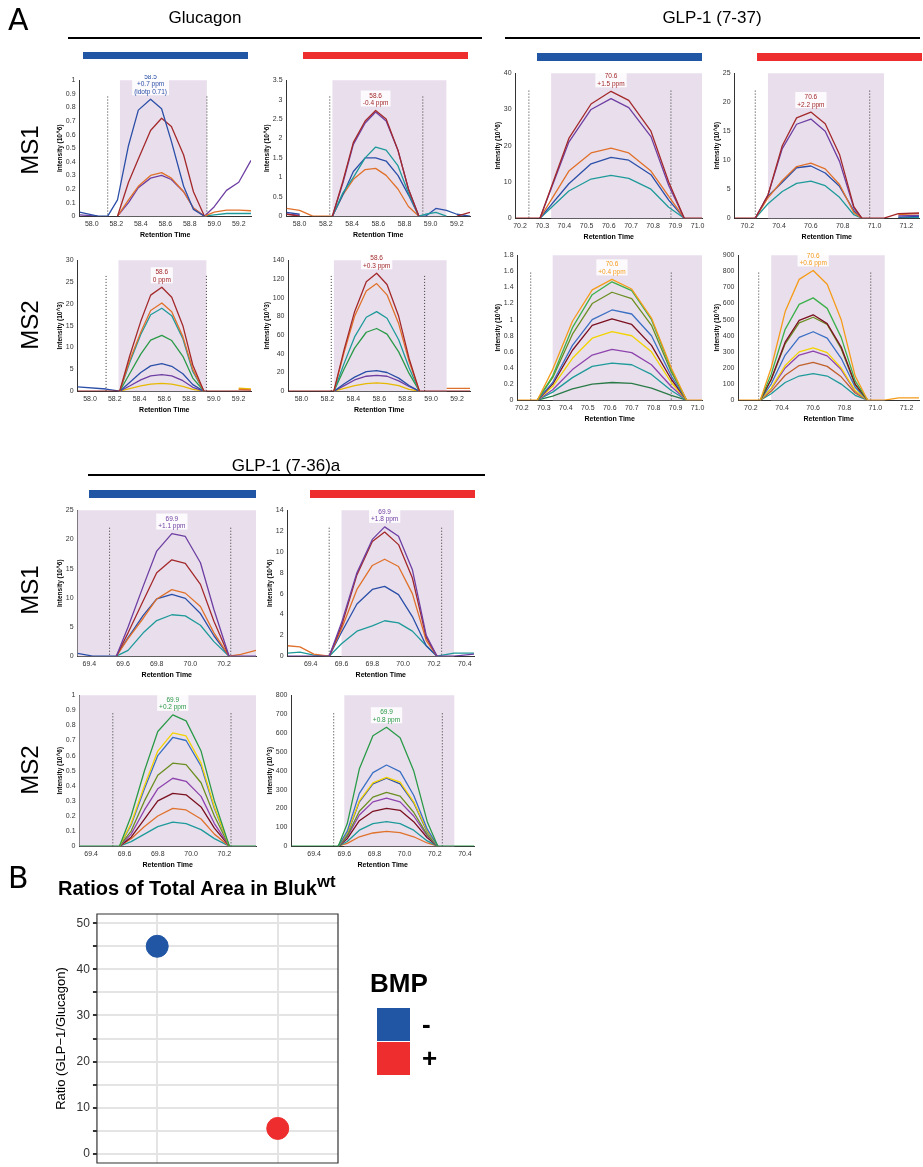 Image resolution: width=923 pixels, height=1167 pixels. What do you see at coordinates (197, 886) in the screenshot?
I see `chart-title: Ratios of Total Area in Bluk$^{wt}$` at bounding box center [197, 886].